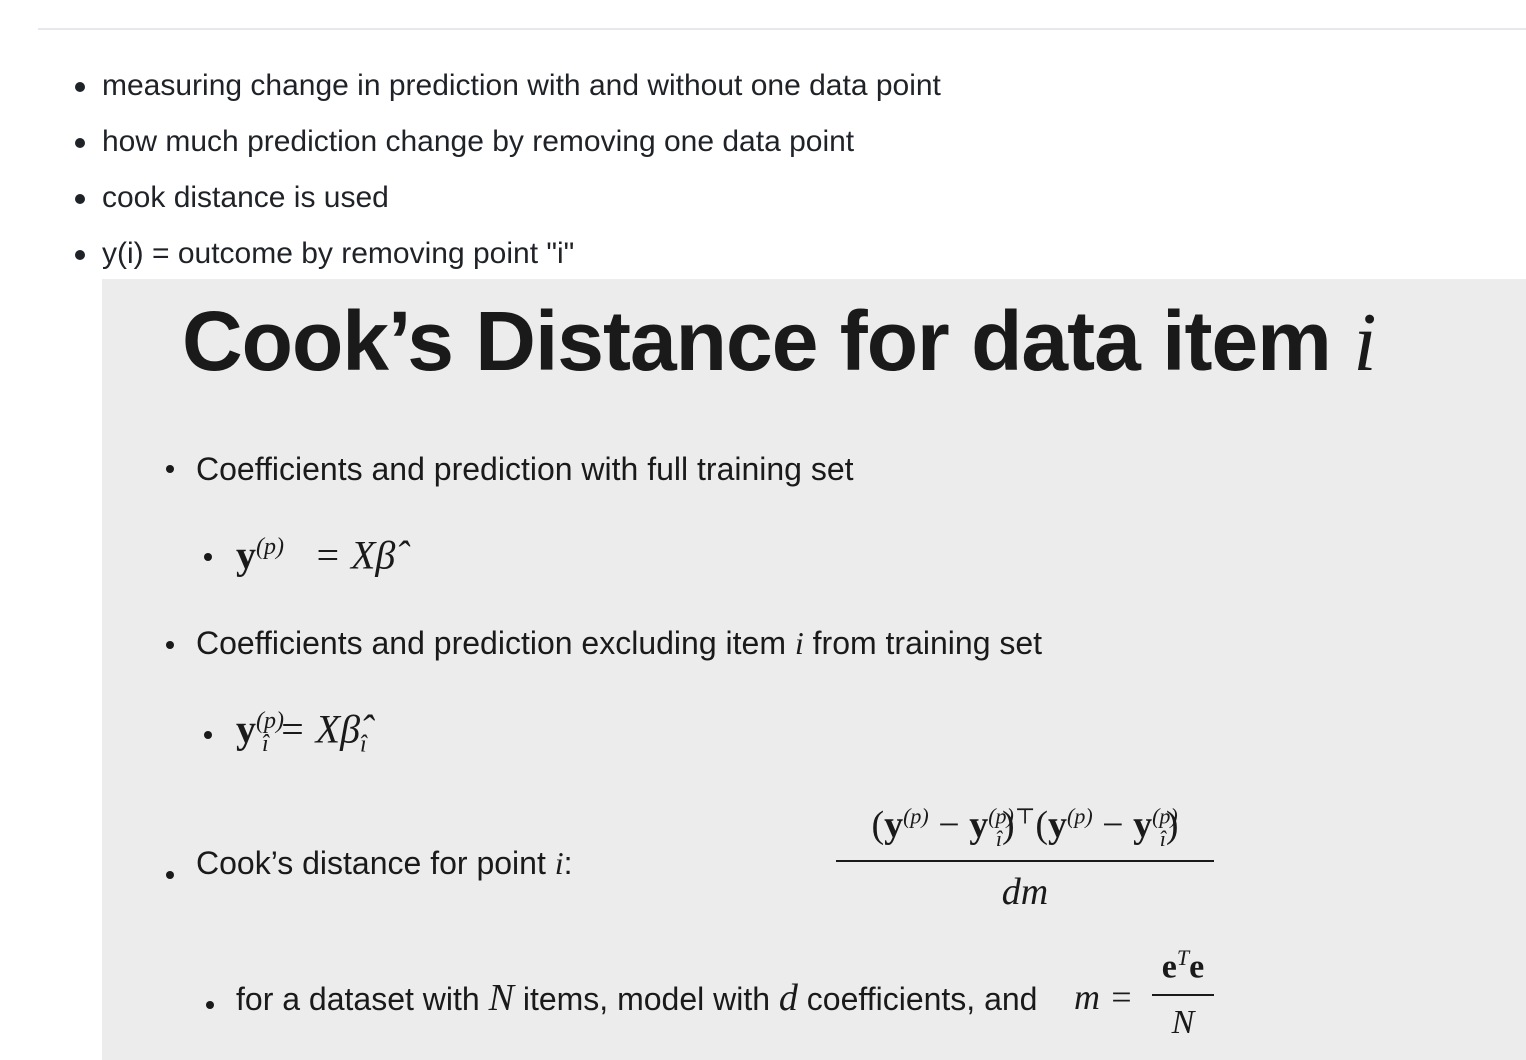 The width and height of the screenshot is (1526, 1060). What do you see at coordinates (245, 197) in the screenshot?
I see `note-text: cook distance is used` at bounding box center [245, 197].